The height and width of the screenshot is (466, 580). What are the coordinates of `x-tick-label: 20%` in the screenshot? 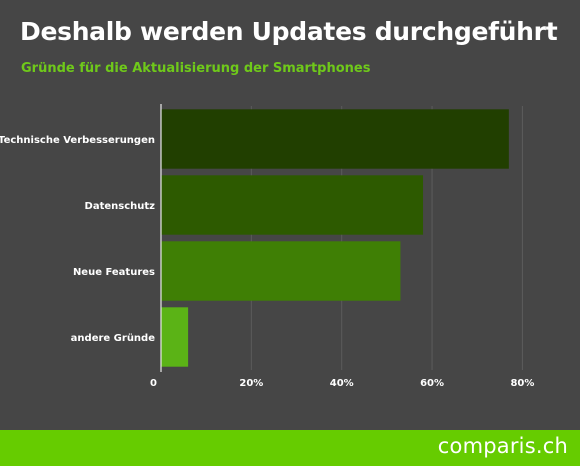 It's located at (251, 383).